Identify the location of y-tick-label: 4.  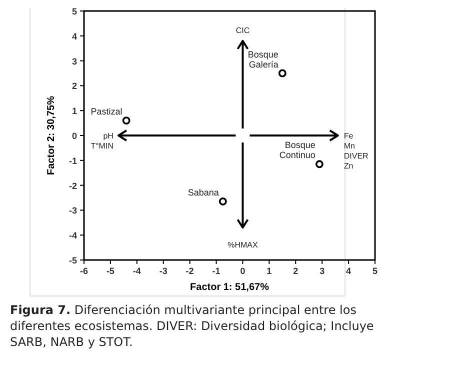
(74, 36).